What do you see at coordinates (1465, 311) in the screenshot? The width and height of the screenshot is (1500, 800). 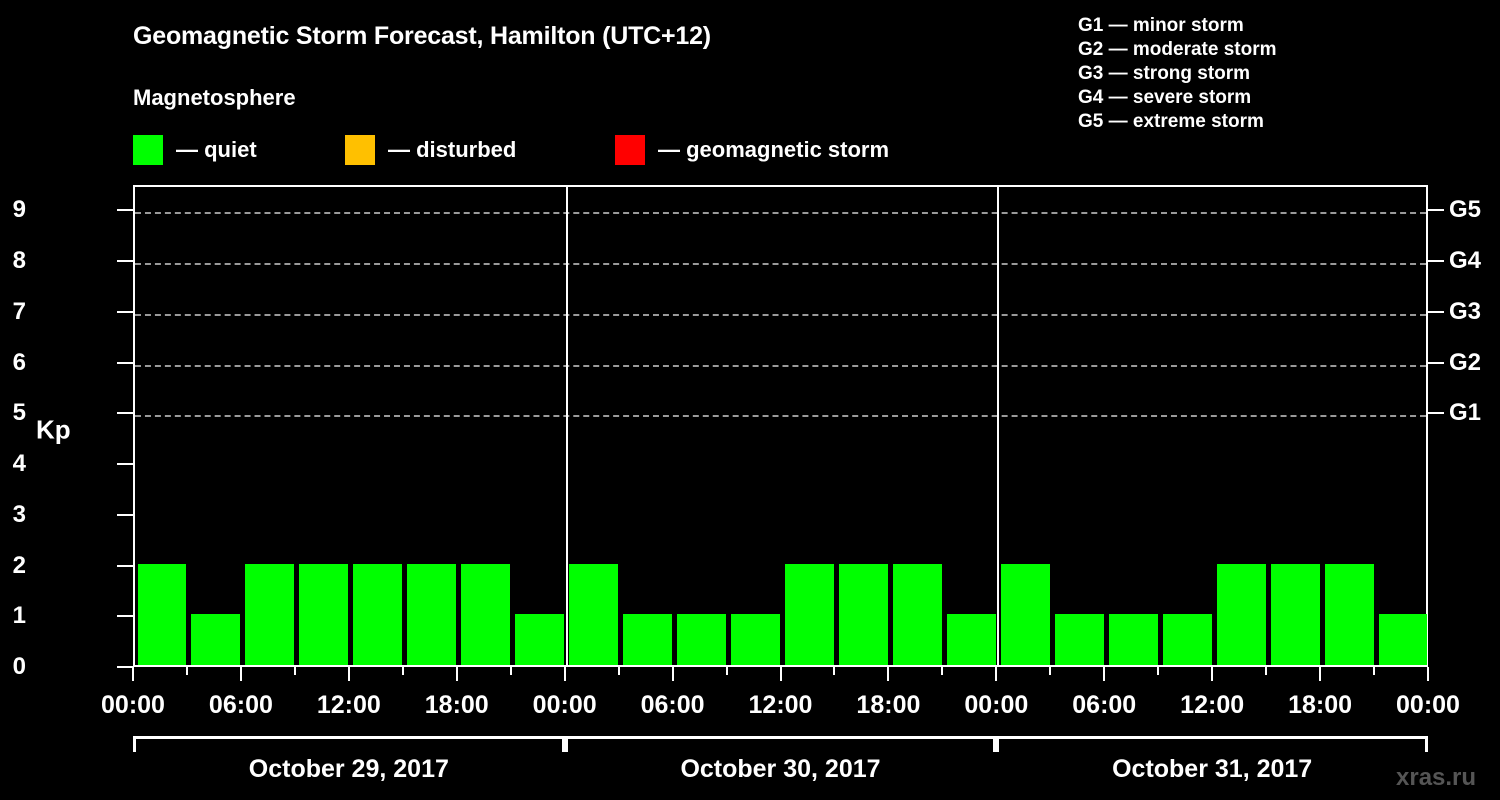 I see `g-tick-label-g3: G3` at bounding box center [1465, 311].